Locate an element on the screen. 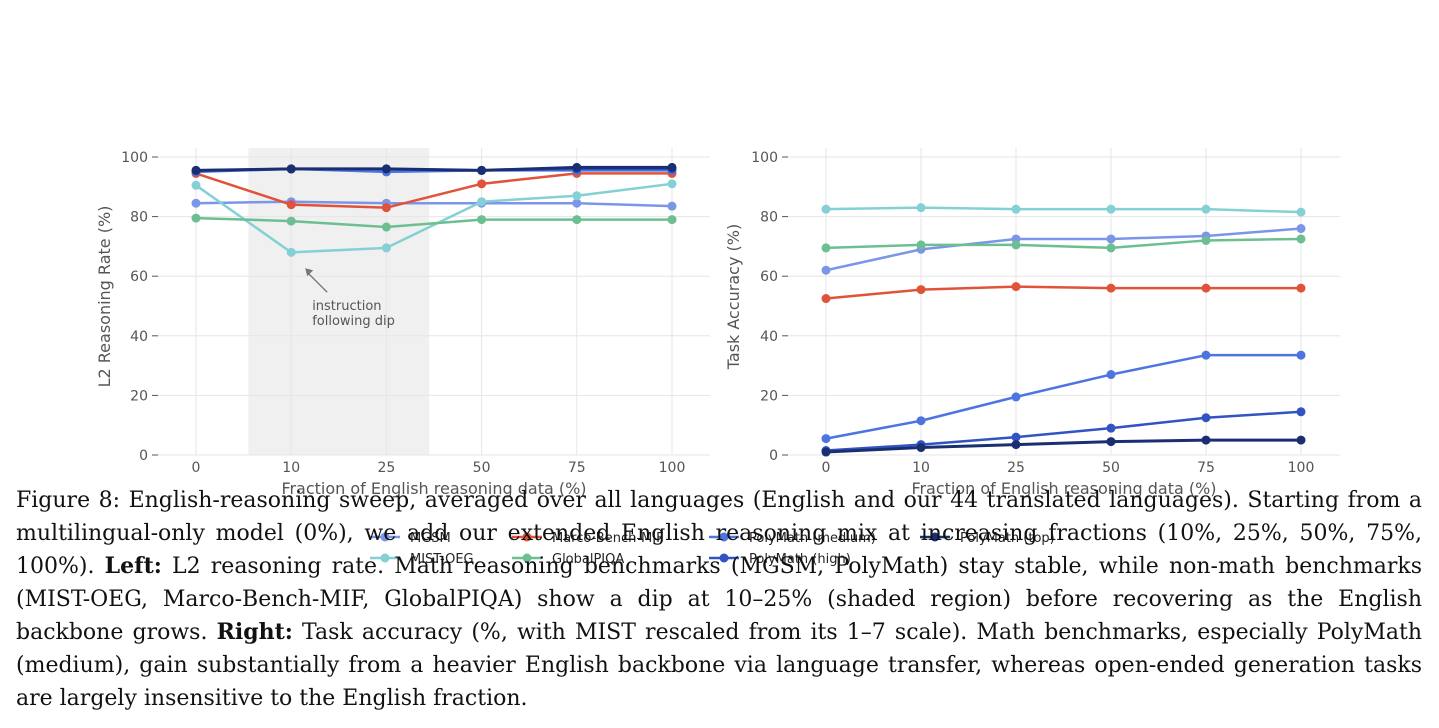 The height and width of the screenshot is (728, 1439). left-xtick-label: 75 is located at coordinates (577, 468).